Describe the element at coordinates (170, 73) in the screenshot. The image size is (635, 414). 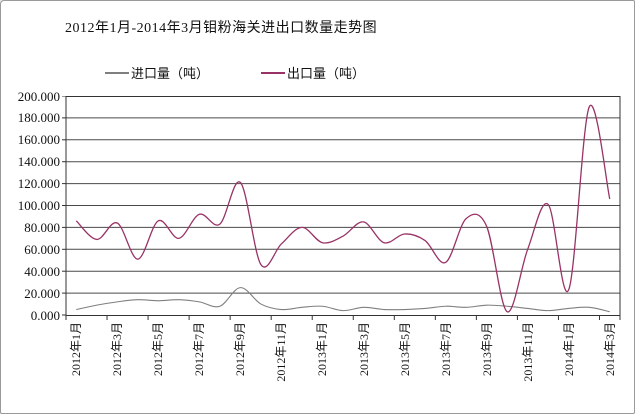
I see `legend-label-import: 进口量（吨）` at that location.